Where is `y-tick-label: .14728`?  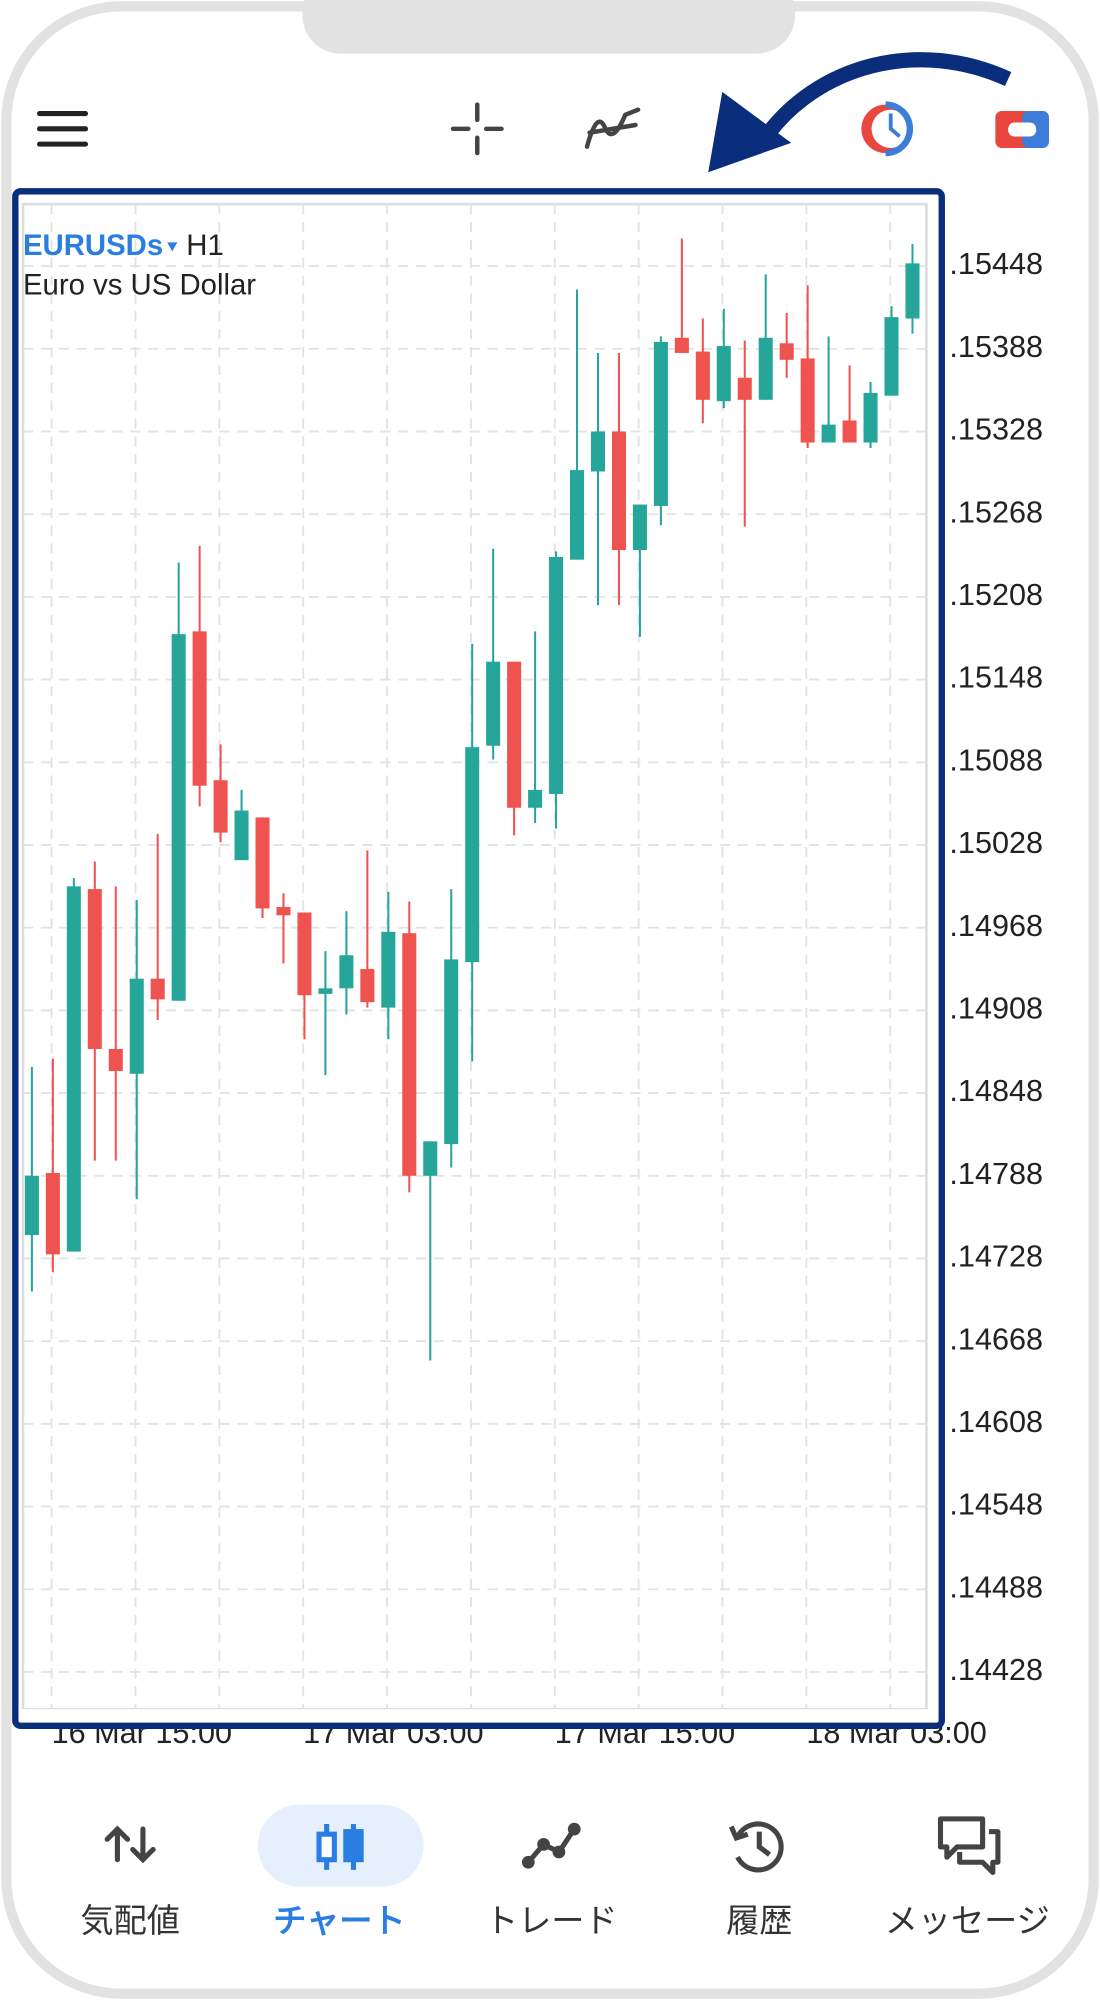
y-tick-label: .14728 is located at coordinates (996, 1257).